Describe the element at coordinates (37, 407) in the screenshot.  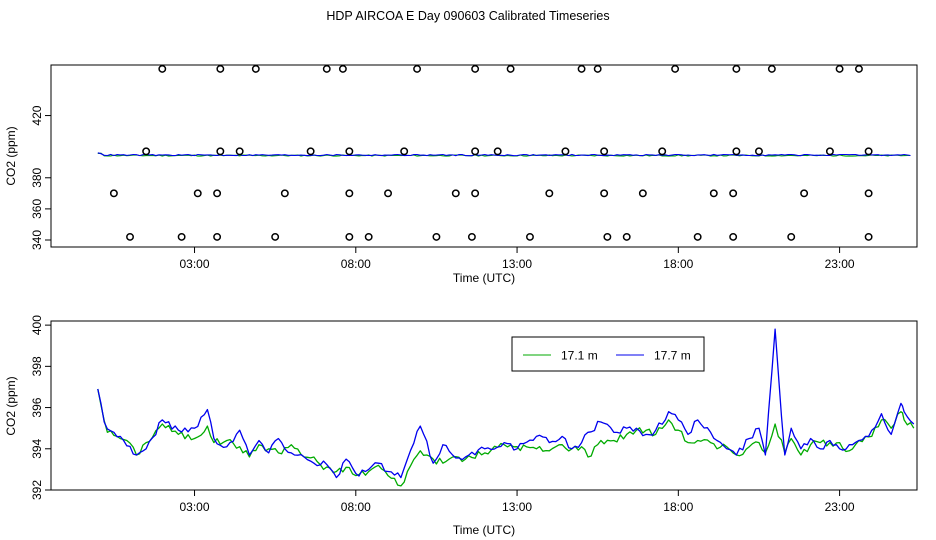
I see `y-tick-label: 396` at that location.